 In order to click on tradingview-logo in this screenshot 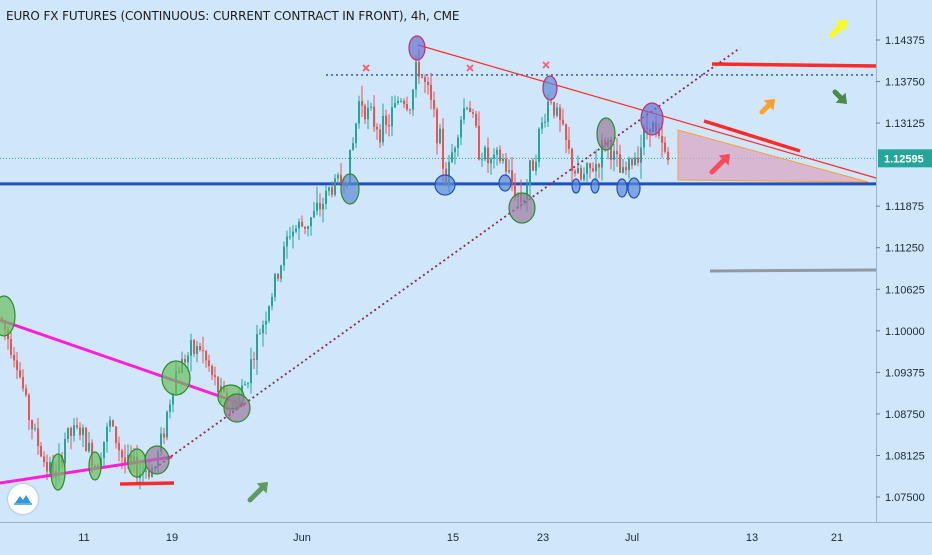, I will do `click(23, 499)`.